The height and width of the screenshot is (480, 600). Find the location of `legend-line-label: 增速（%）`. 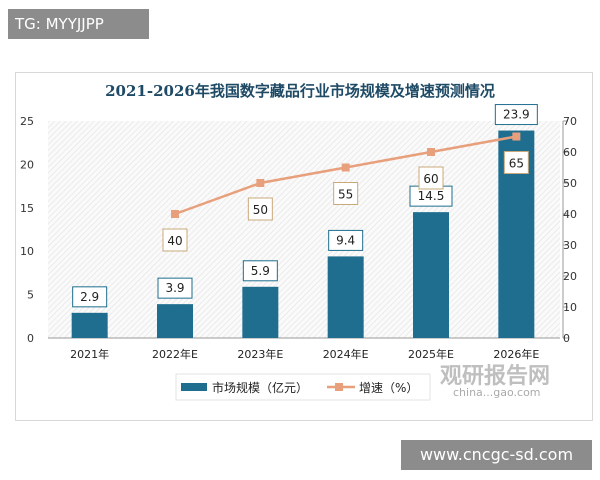

legend-line-label: 增速（%） is located at coordinates (388, 388).